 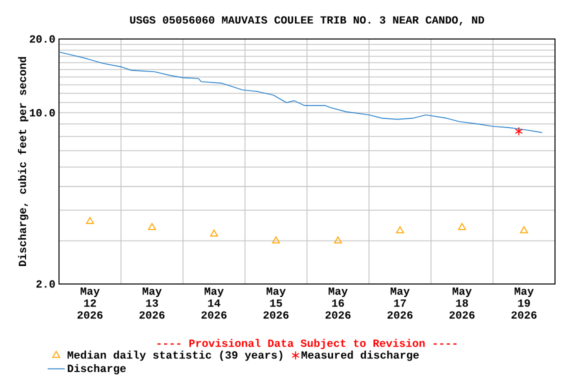 What do you see at coordinates (360, 355) in the screenshot?
I see `legend-label: Measured discharge` at bounding box center [360, 355].